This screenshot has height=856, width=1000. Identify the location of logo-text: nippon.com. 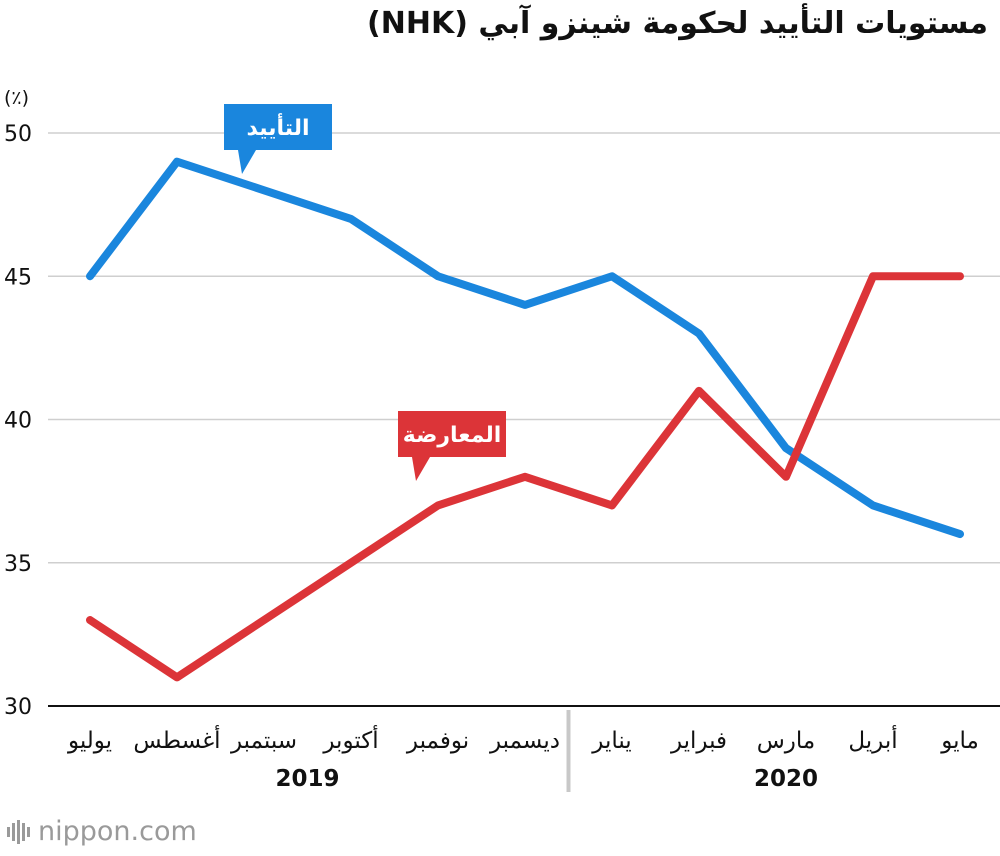
(117, 831).